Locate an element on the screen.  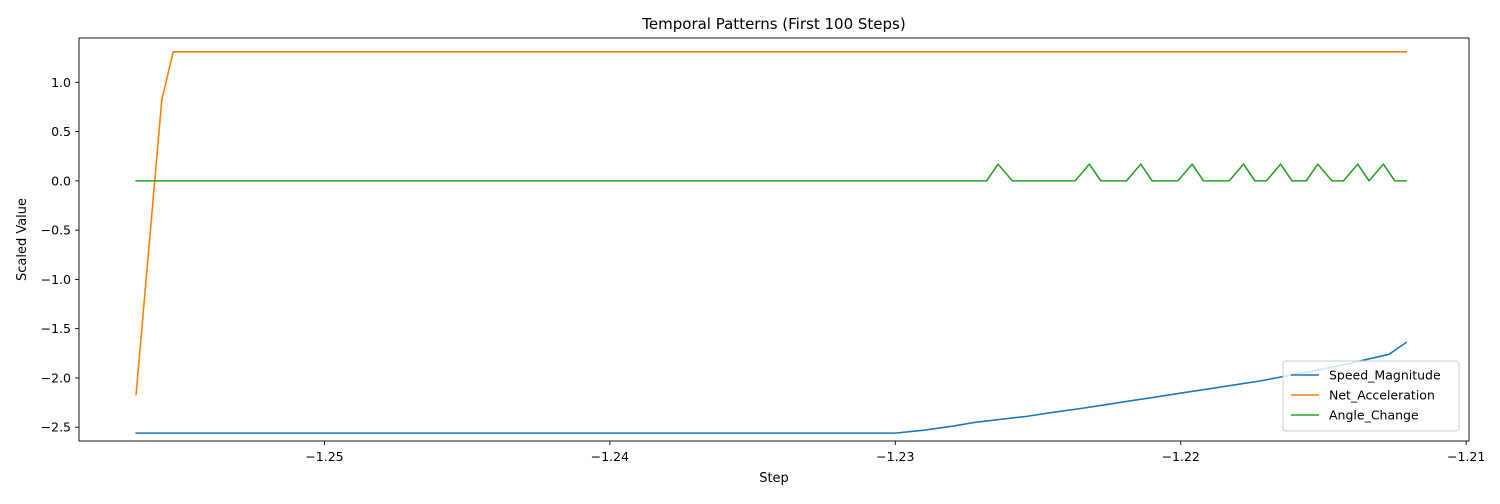
y-tick-label: 1.0 is located at coordinates (61, 82).